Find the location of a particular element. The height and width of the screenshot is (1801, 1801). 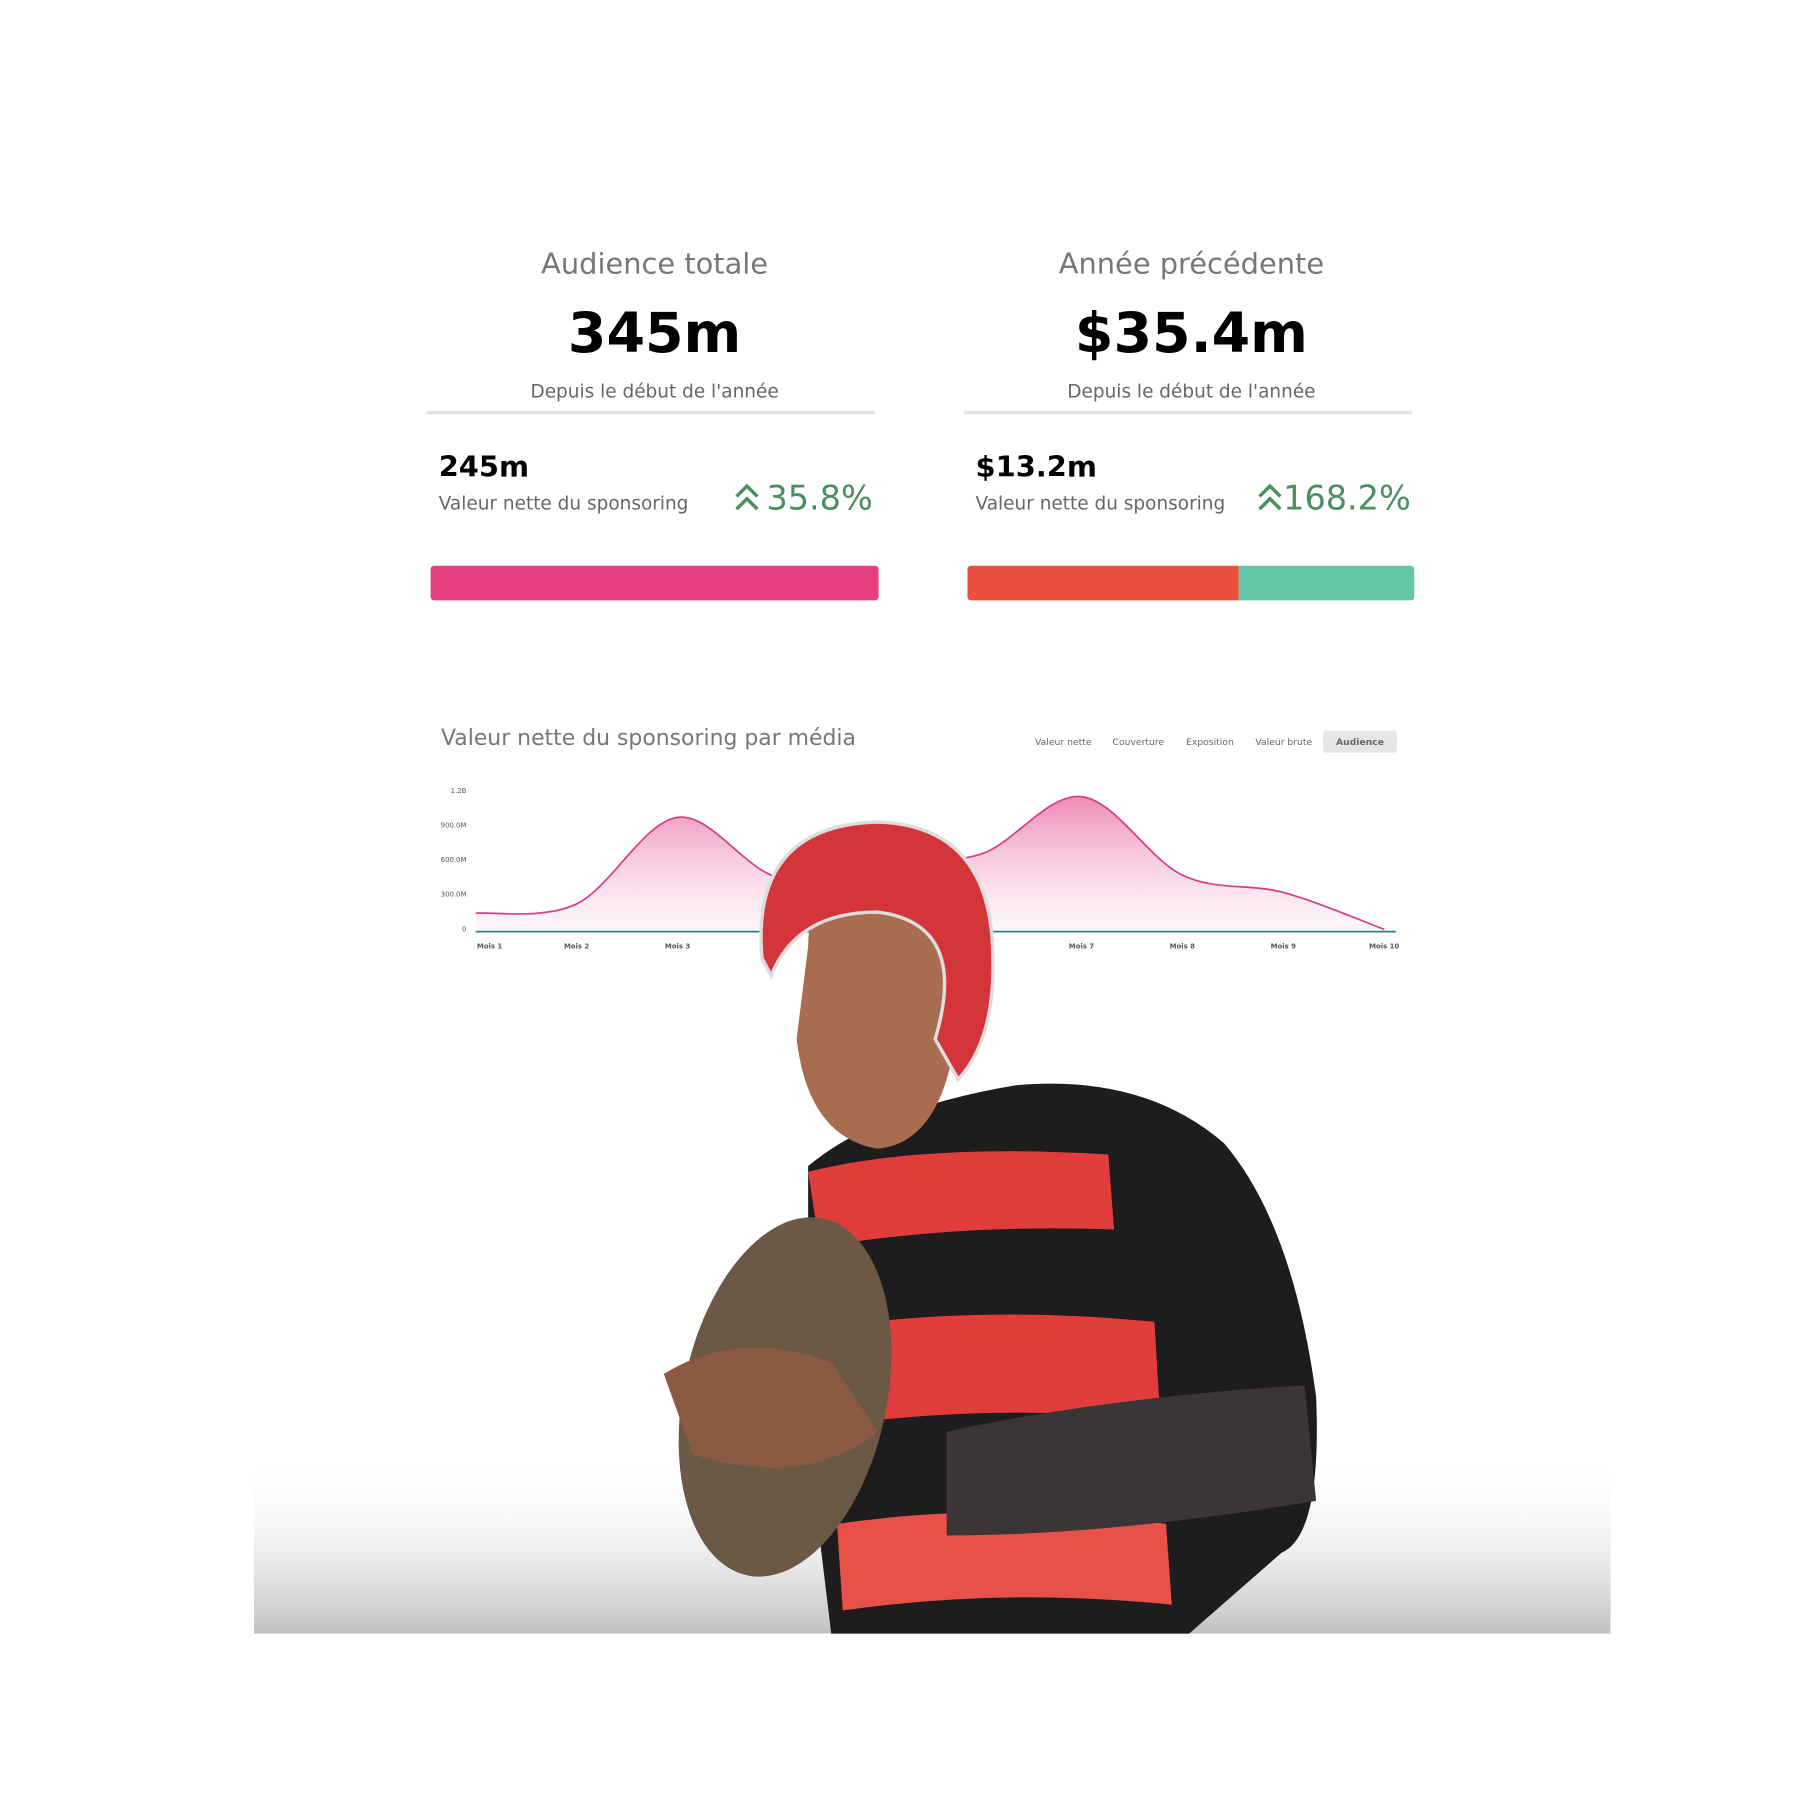

metric-value: $13.2m is located at coordinates (1036, 467).